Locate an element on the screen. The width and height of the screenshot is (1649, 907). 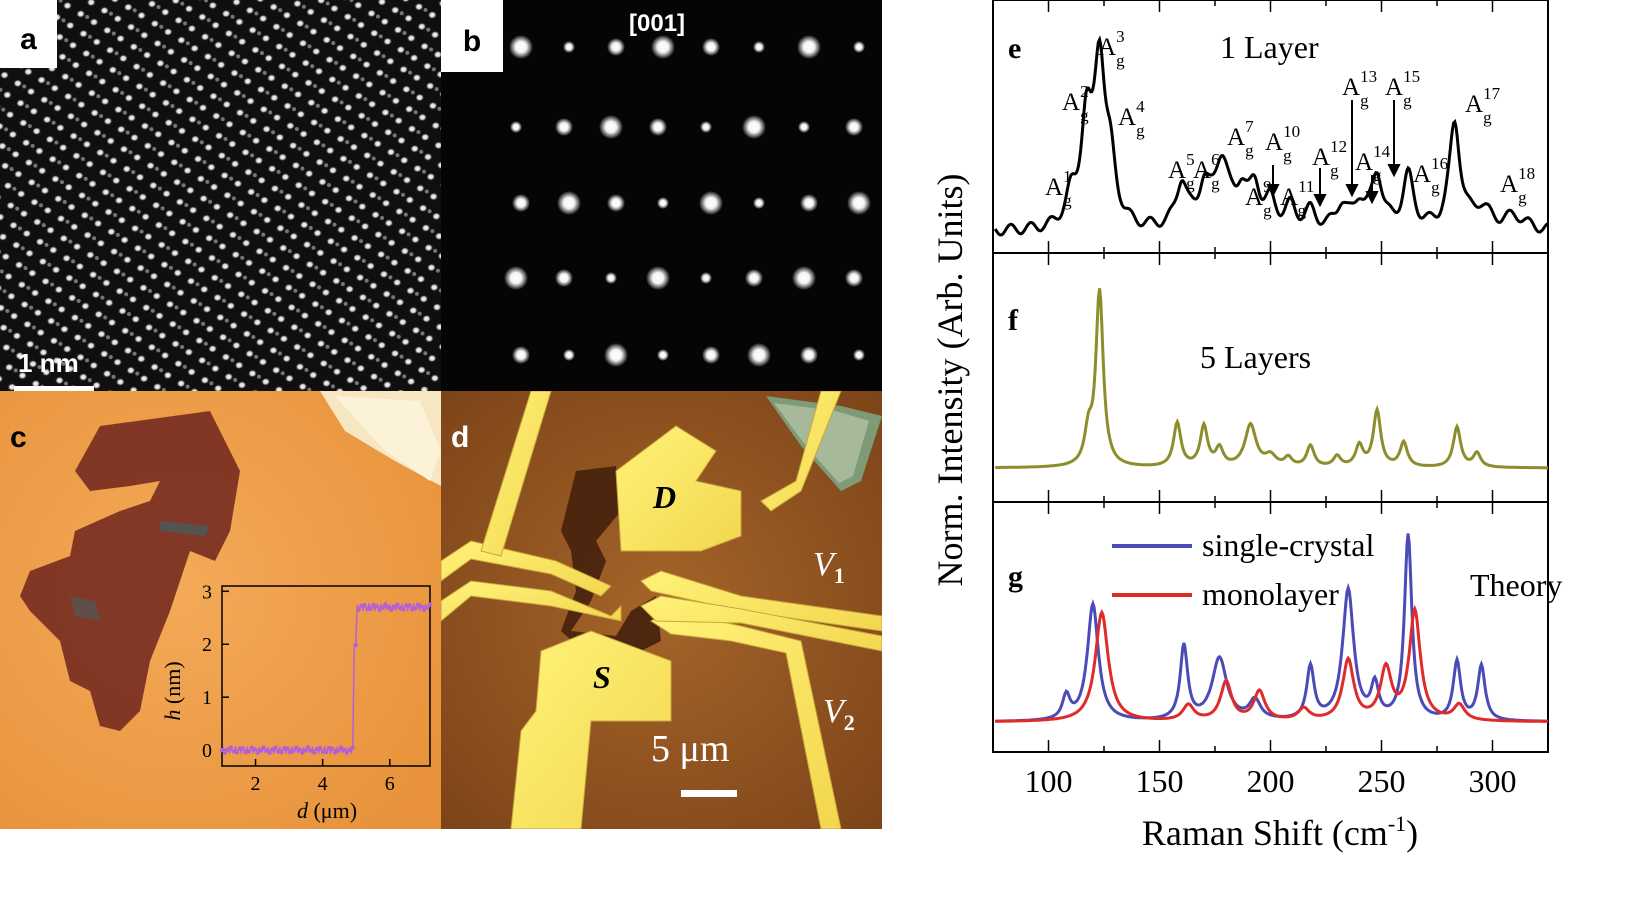
legend-label-single-crystal: single-crystal is located at coordinates (1288, 545).